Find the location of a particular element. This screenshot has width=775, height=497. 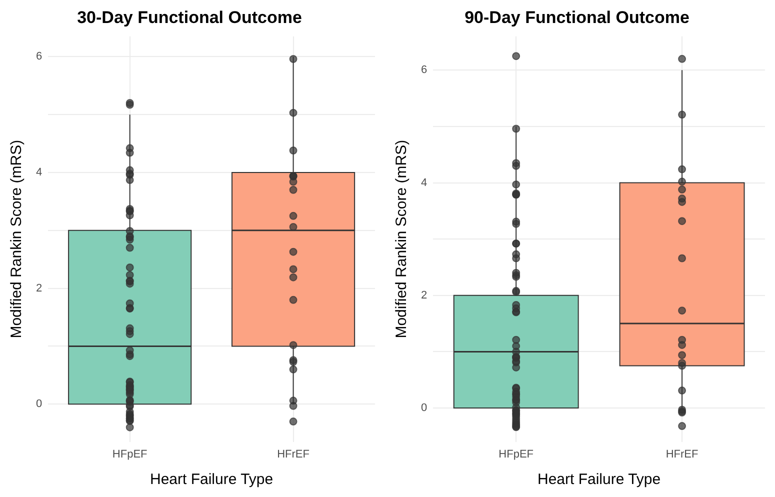

chart-title: 90-Day Functional Outcome is located at coordinates (577, 17).